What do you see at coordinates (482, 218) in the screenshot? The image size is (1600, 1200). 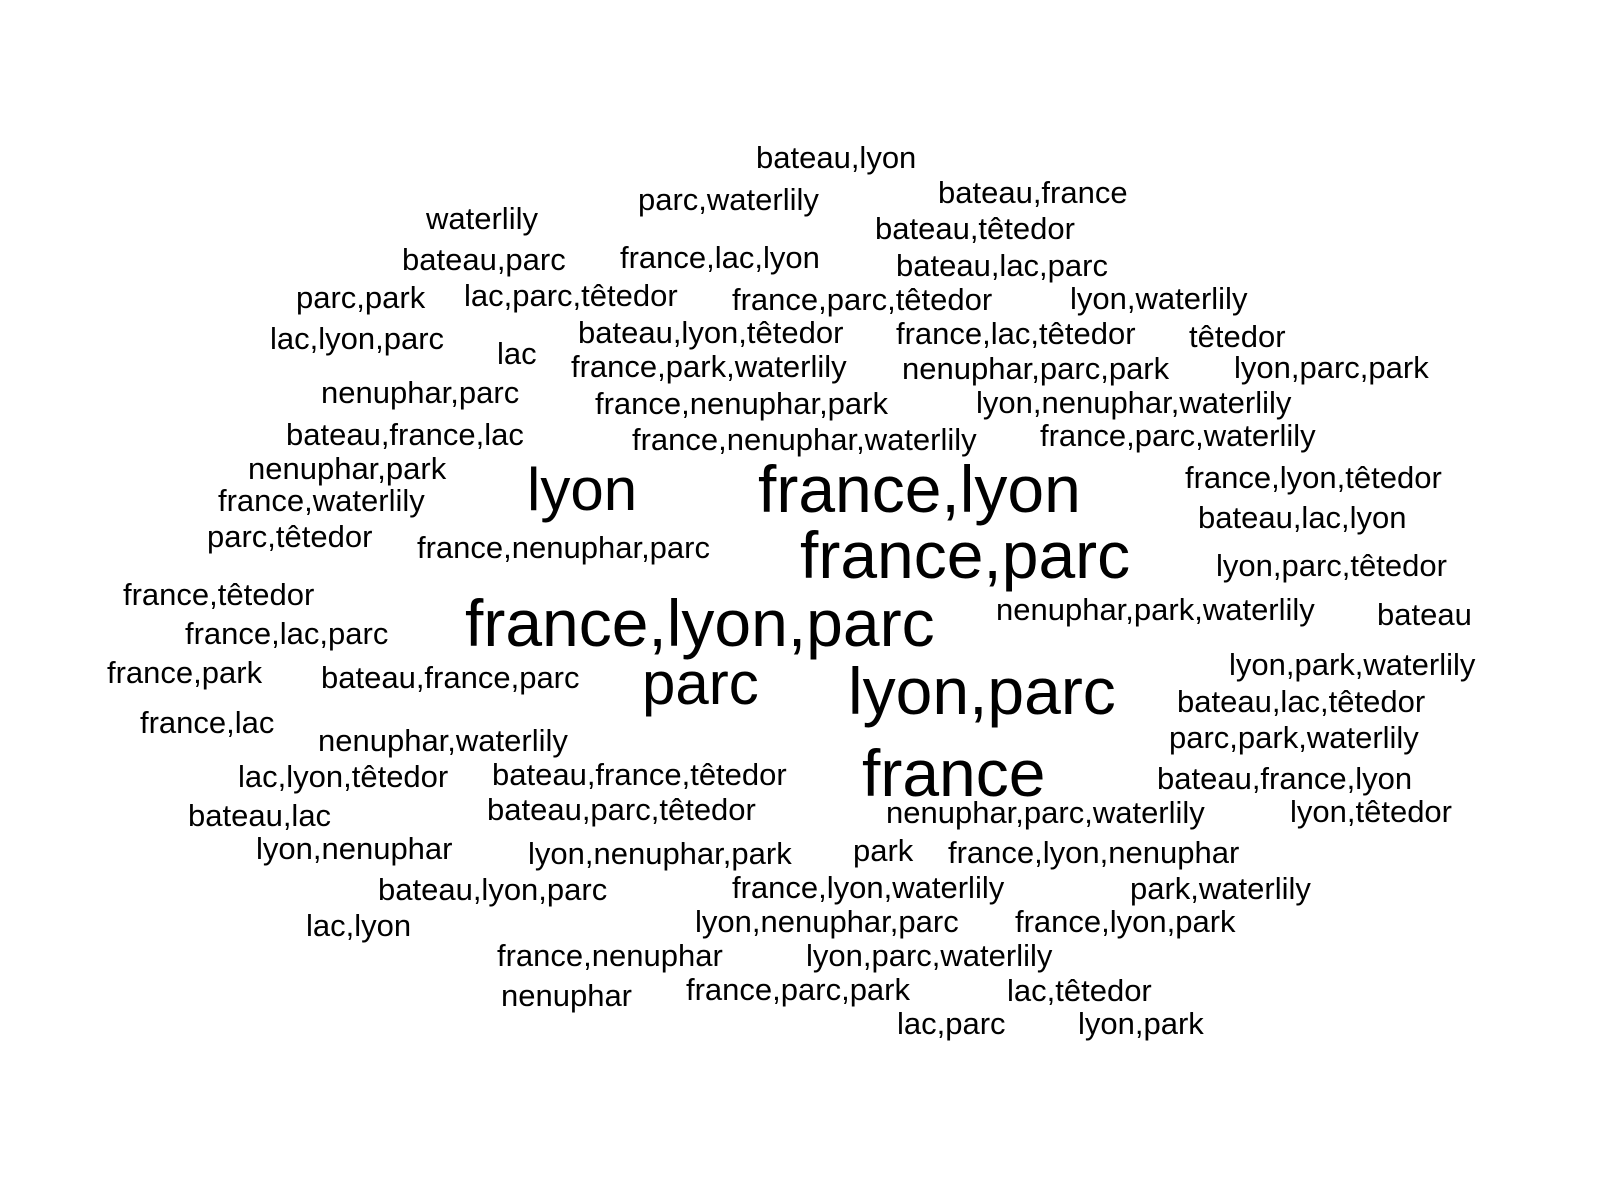 I see `word: waterlily` at bounding box center [482, 218].